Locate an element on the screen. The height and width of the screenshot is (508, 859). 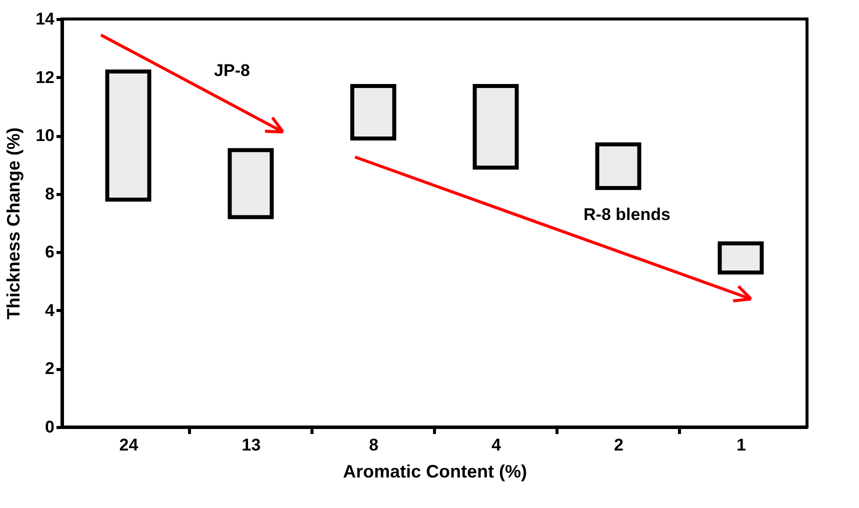
x-axis-title: Aromatic Content (%) is located at coordinates (435, 472).